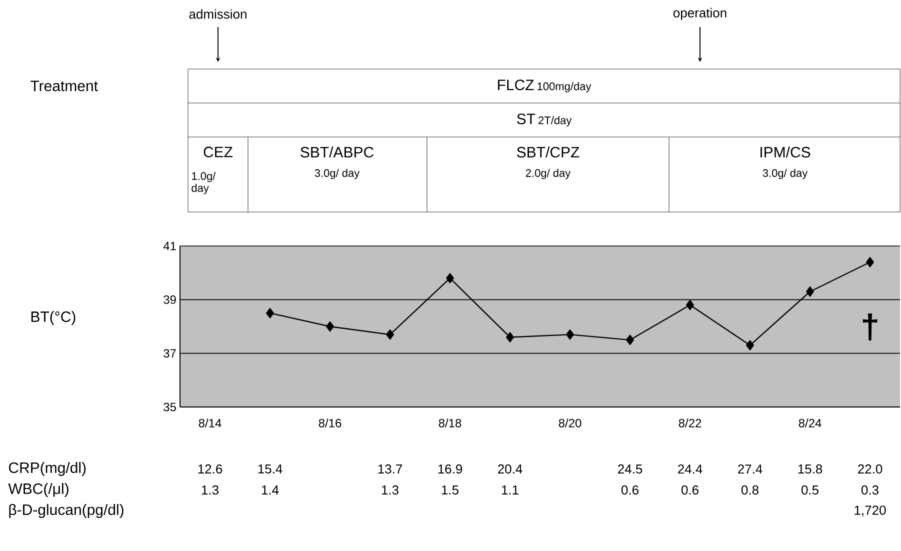 Image resolution: width=901 pixels, height=551 pixels. I want to click on text: SBT/CPZ, so click(548, 152).